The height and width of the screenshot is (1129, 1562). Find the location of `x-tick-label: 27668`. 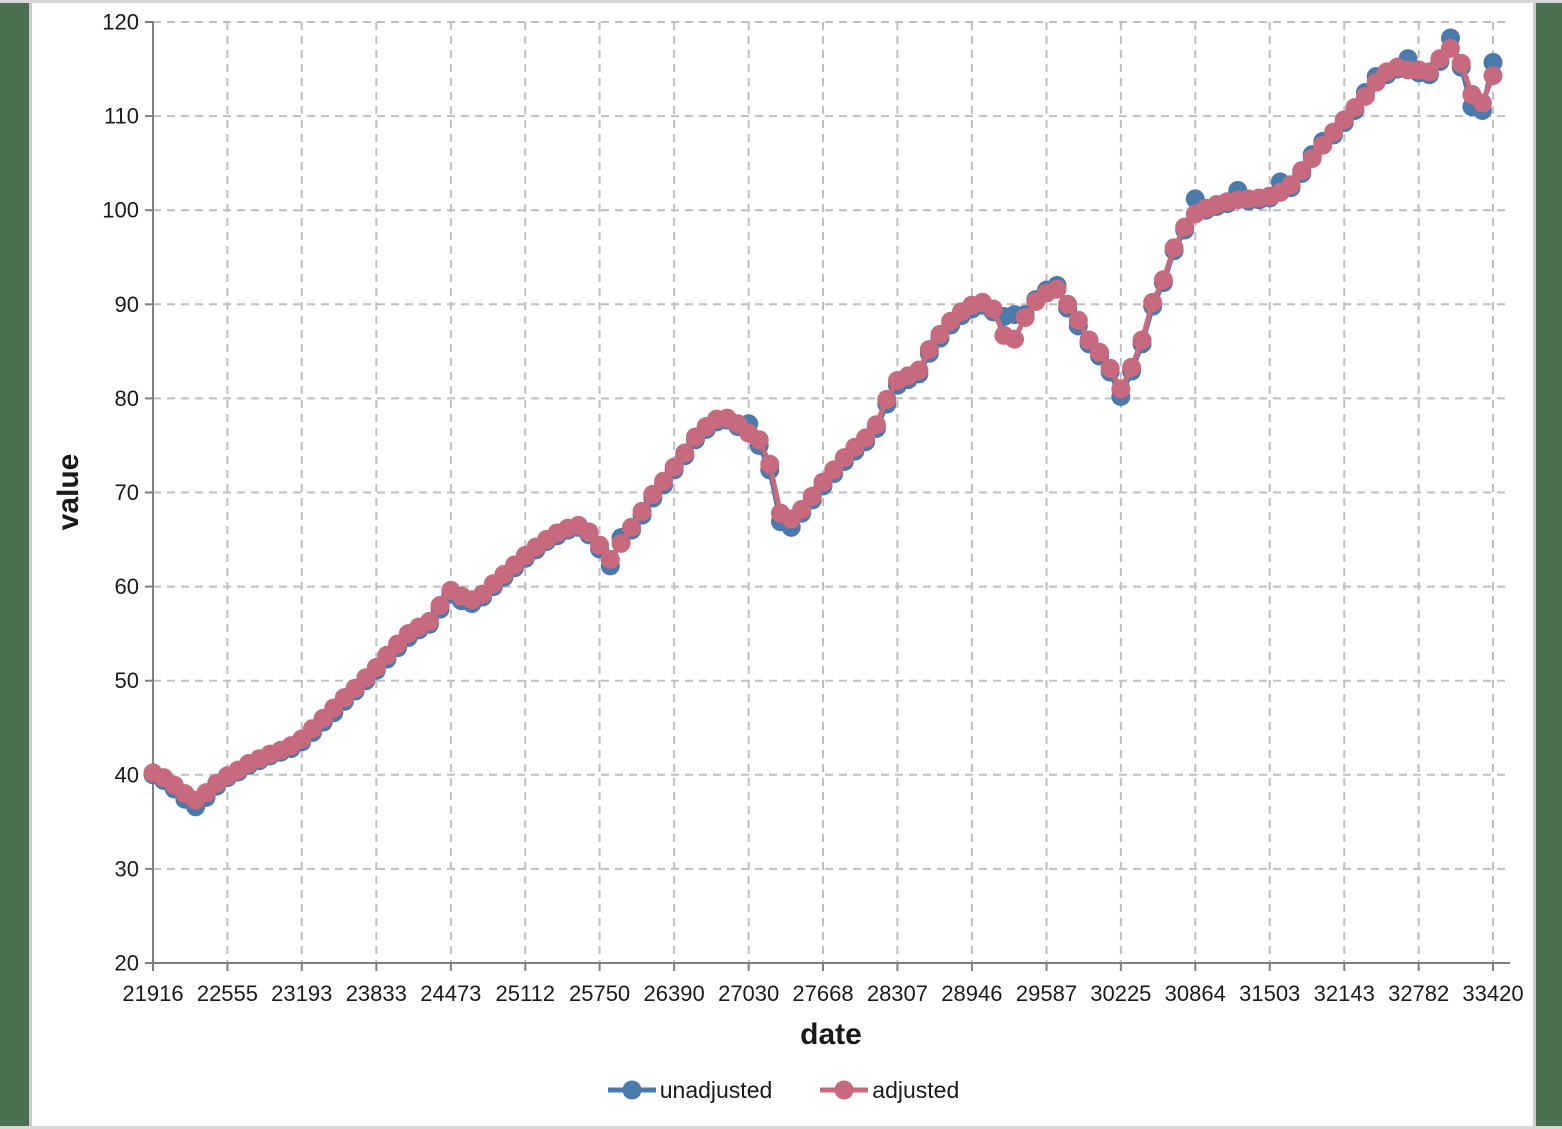

x-tick-label: 27668 is located at coordinates (822, 993).